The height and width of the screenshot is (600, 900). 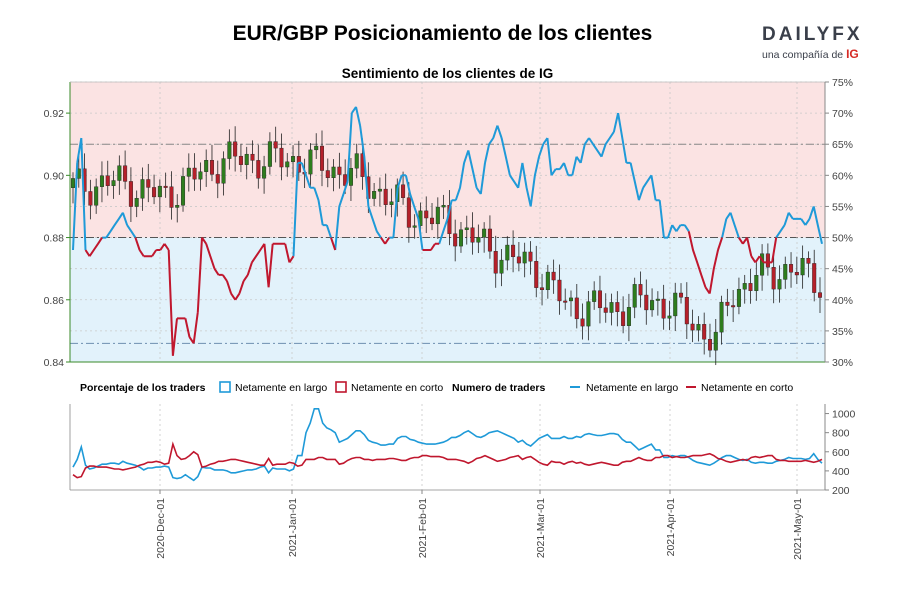 What do you see at coordinates (842, 145) in the screenshot?
I see `pct-tick-label: 65%` at bounding box center [842, 145].